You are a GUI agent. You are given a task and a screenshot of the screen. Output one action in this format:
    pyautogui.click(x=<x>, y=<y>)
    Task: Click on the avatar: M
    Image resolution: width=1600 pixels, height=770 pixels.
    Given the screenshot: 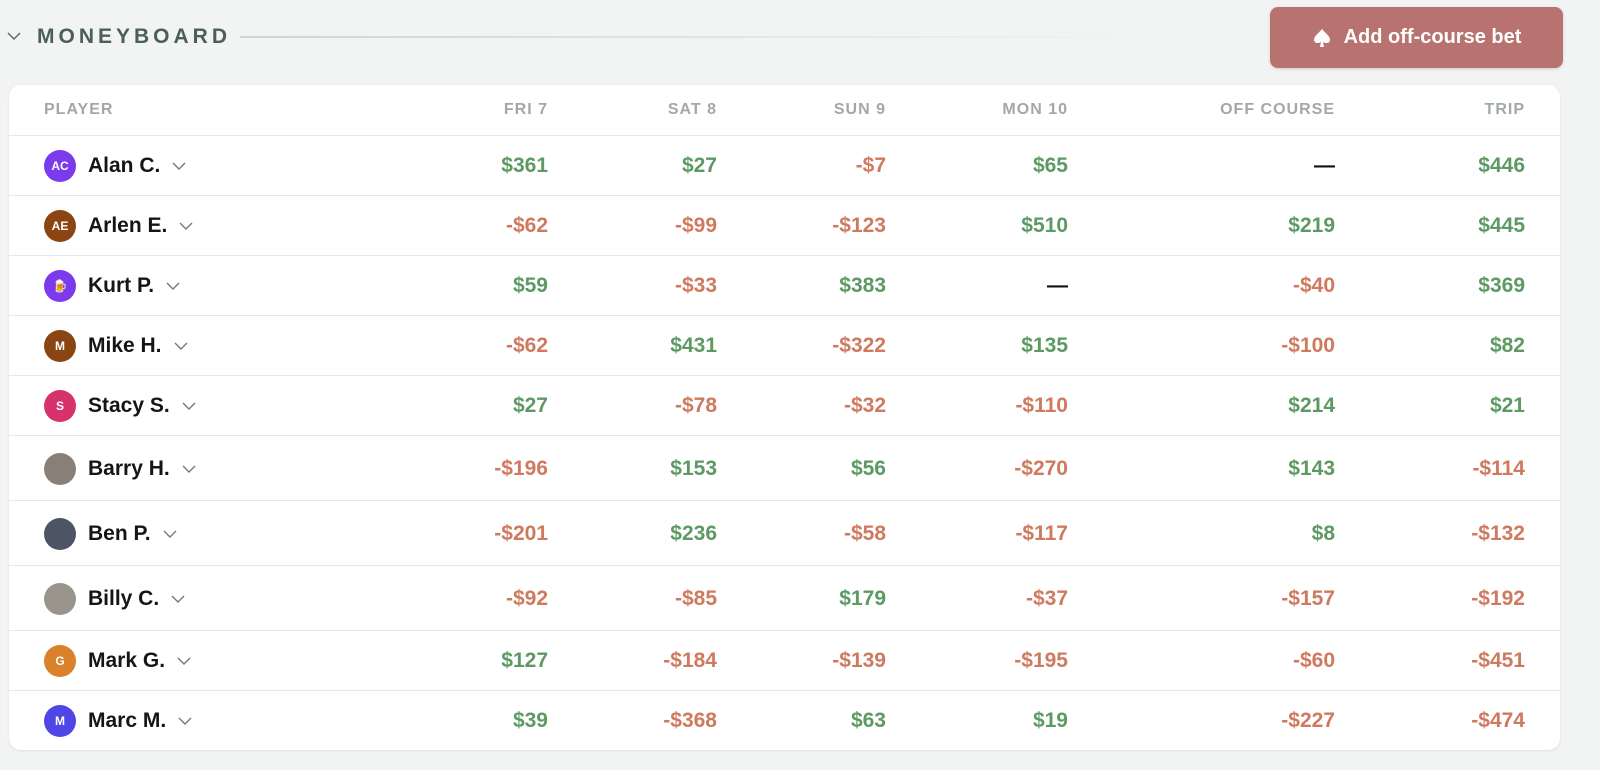 What is the action you would take?
    pyautogui.click(x=60, y=721)
    